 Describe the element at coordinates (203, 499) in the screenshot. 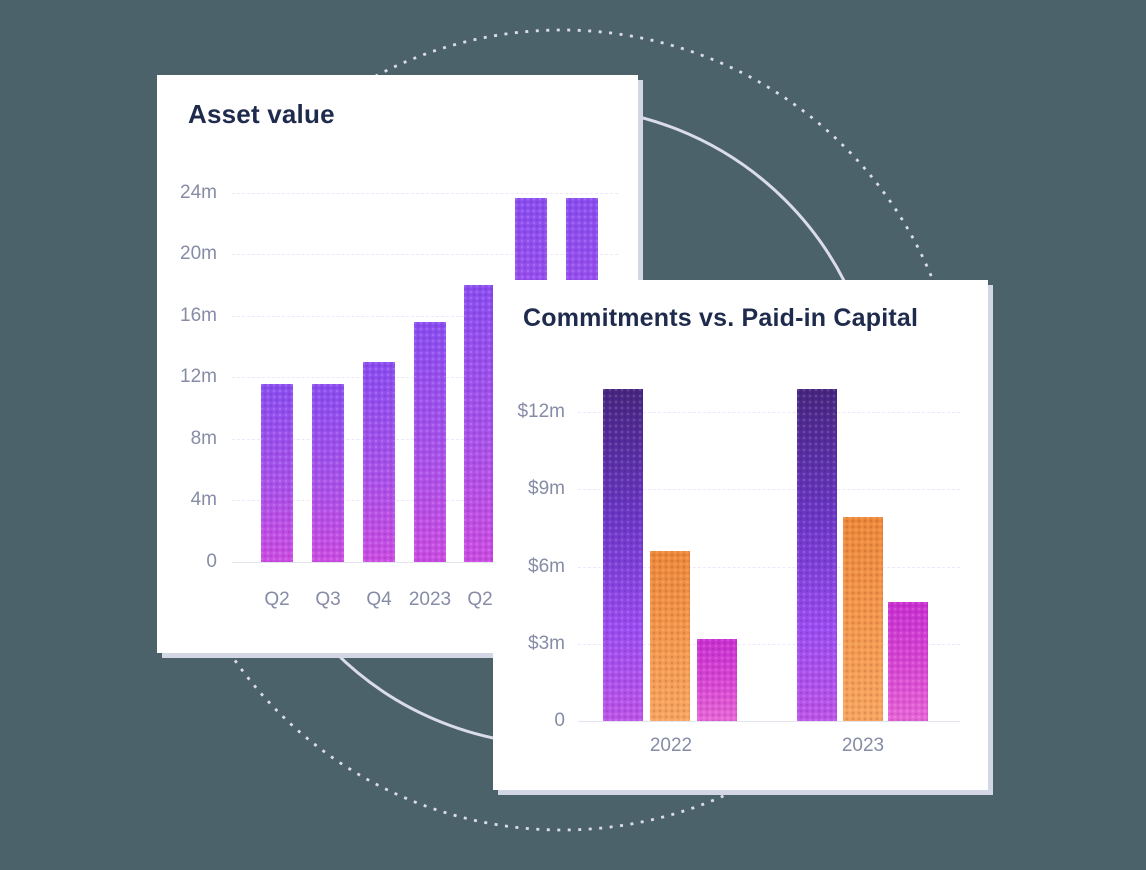

I see `y-tick-label: 4m` at that location.